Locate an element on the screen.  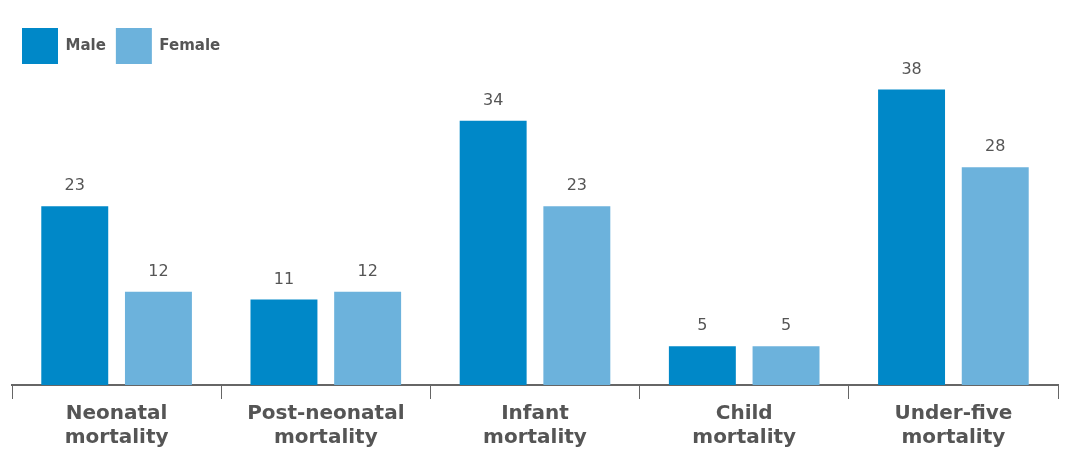
data-label: 11 is located at coordinates (284, 278).